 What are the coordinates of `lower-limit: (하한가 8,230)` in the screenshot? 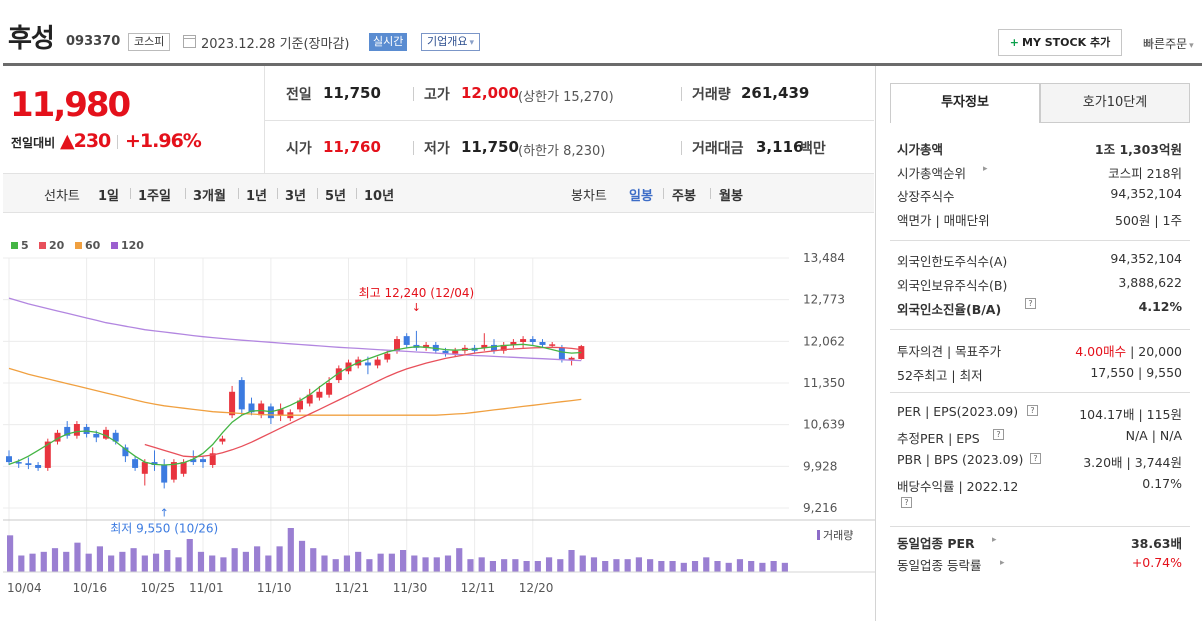 It's located at (562, 151).